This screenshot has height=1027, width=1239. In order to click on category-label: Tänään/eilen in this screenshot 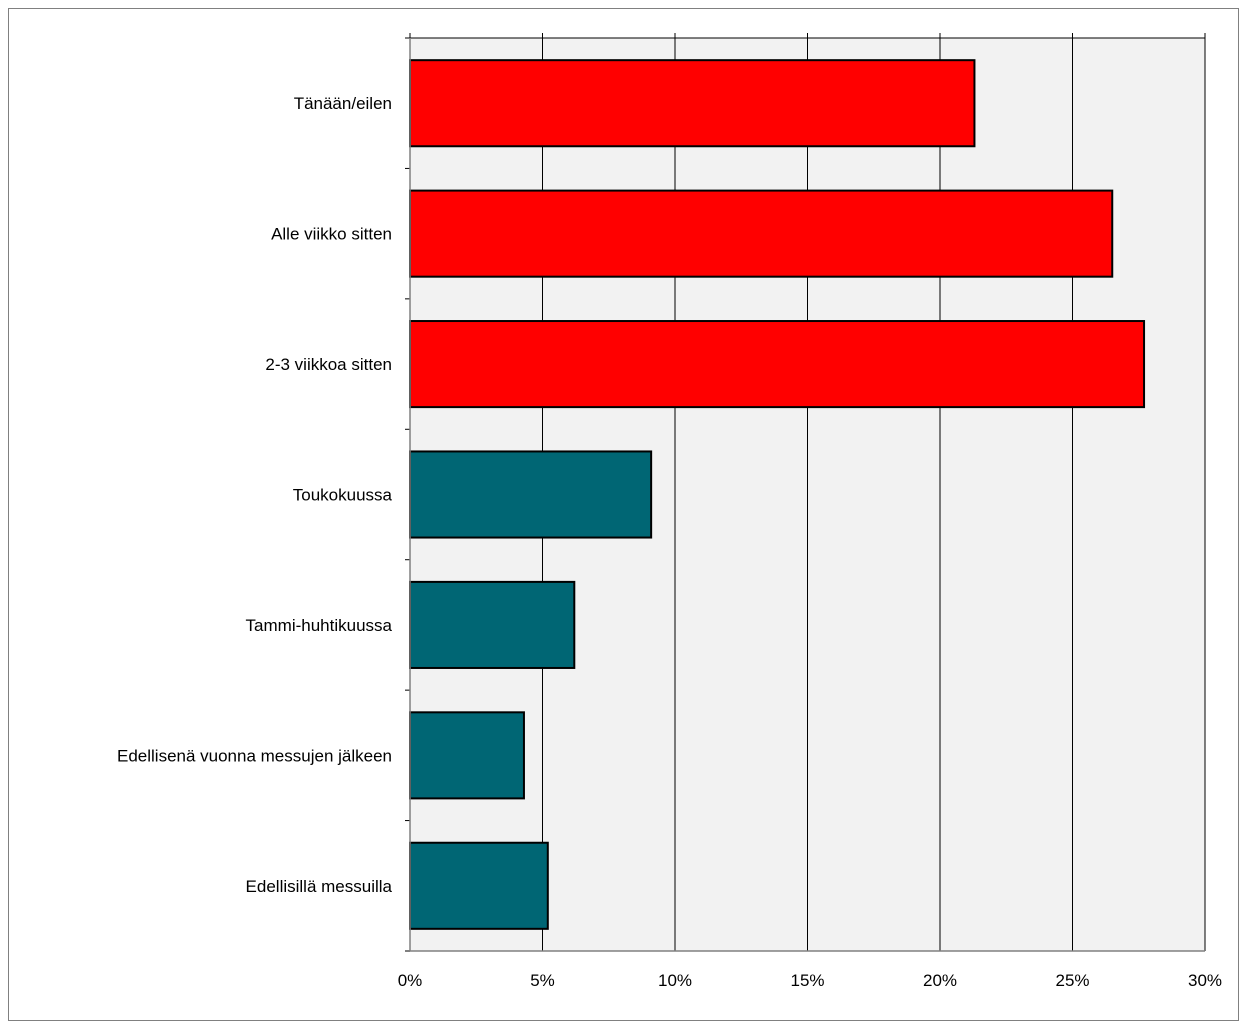, I will do `click(343, 103)`.